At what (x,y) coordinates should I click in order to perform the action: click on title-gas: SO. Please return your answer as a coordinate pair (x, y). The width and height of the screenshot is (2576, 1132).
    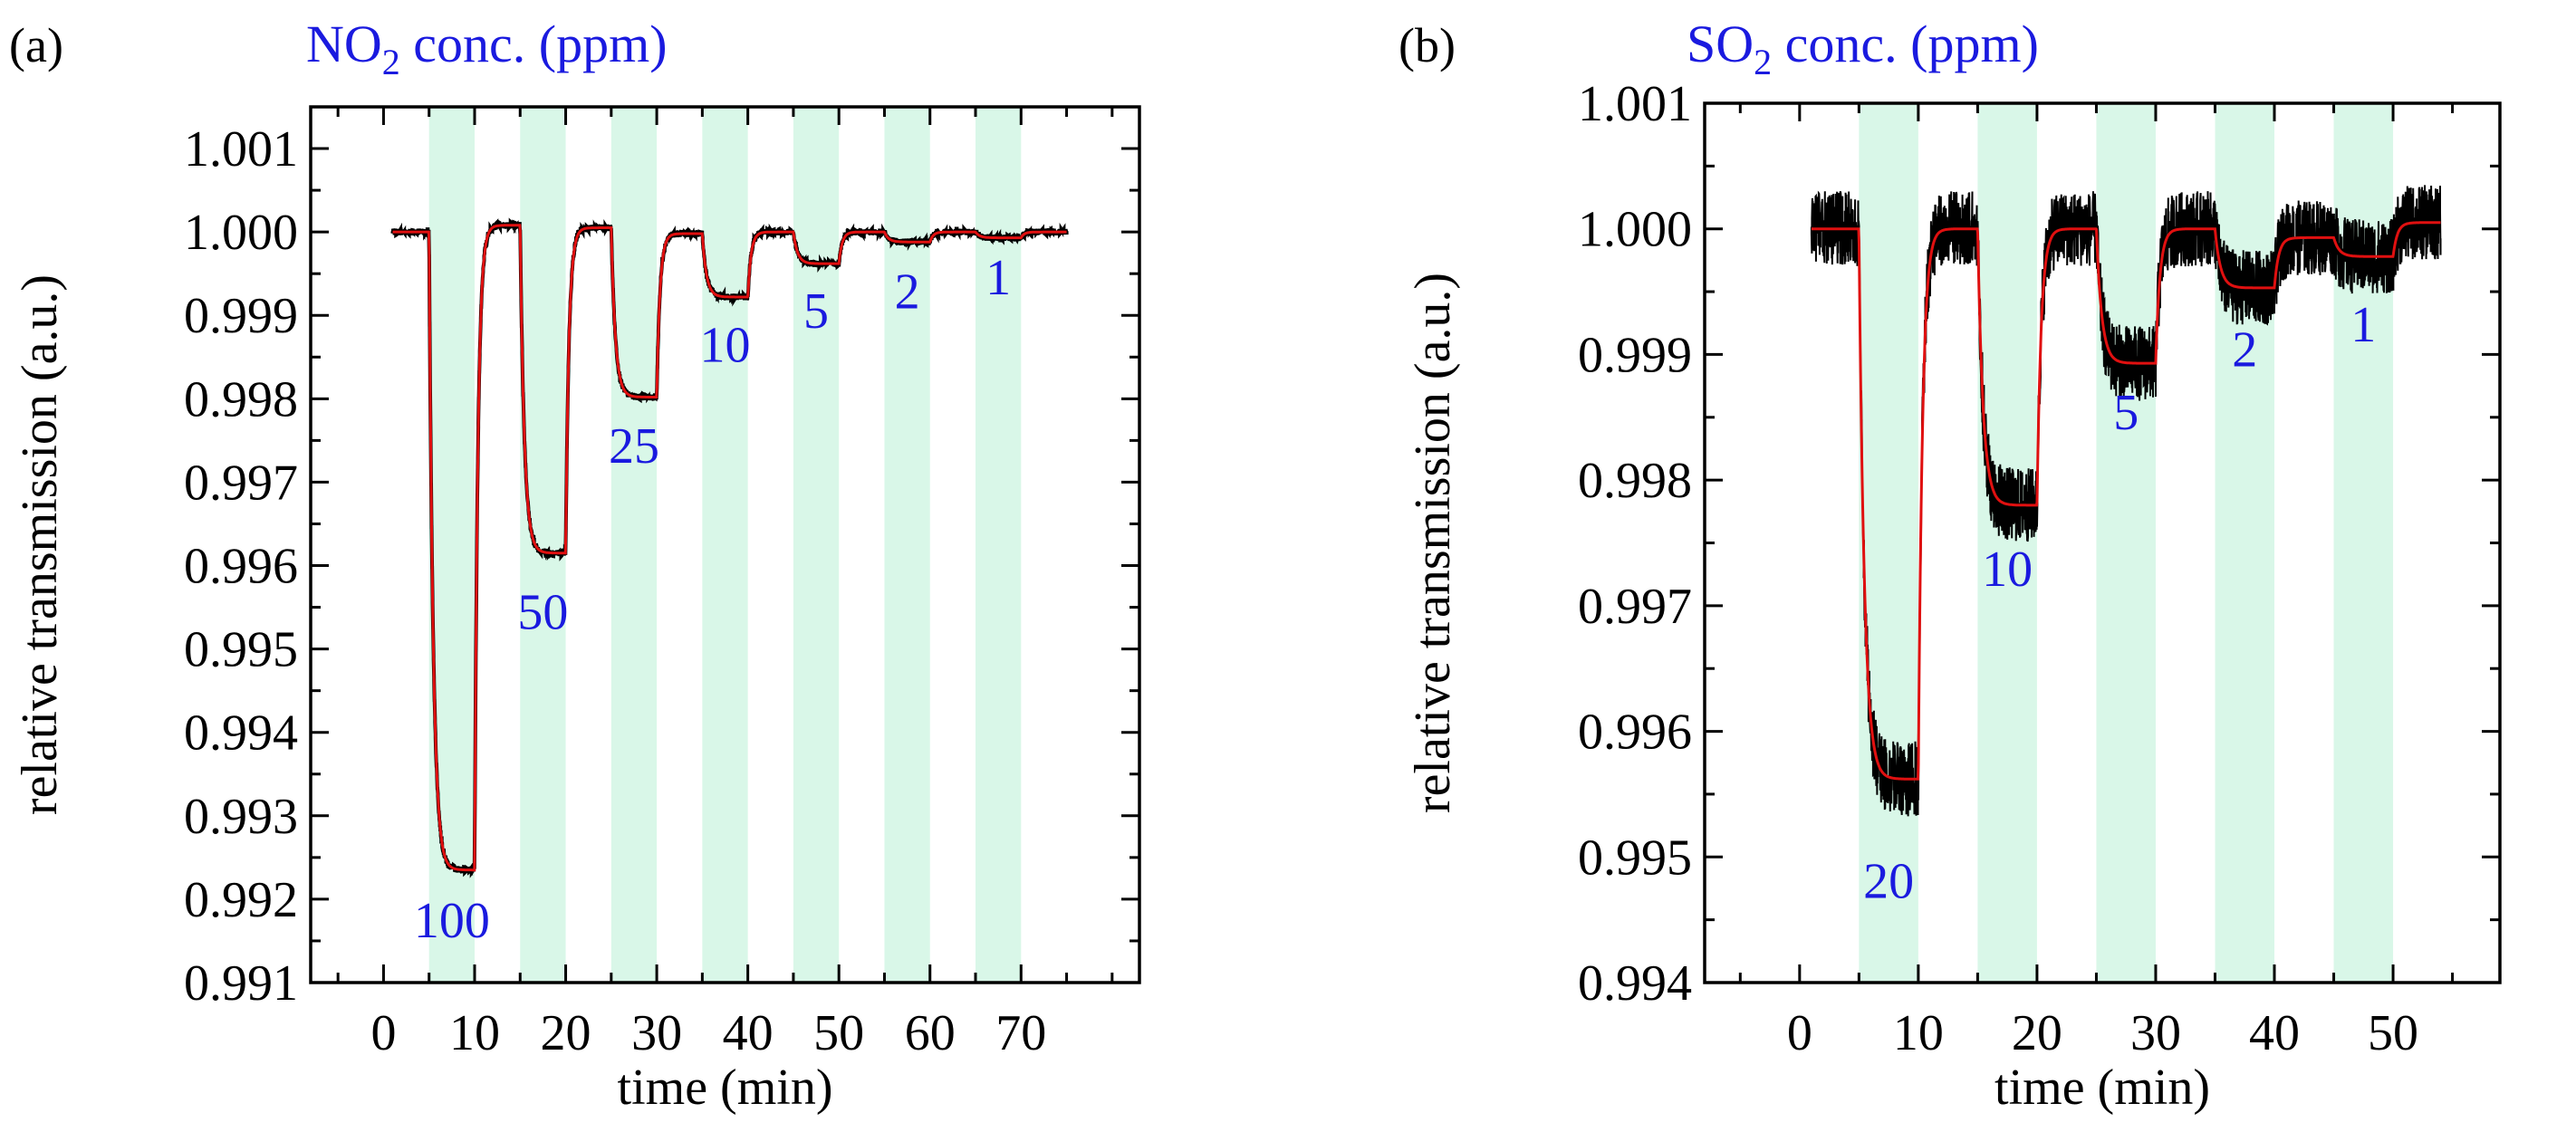
    Looking at the image, I should click on (1720, 43).